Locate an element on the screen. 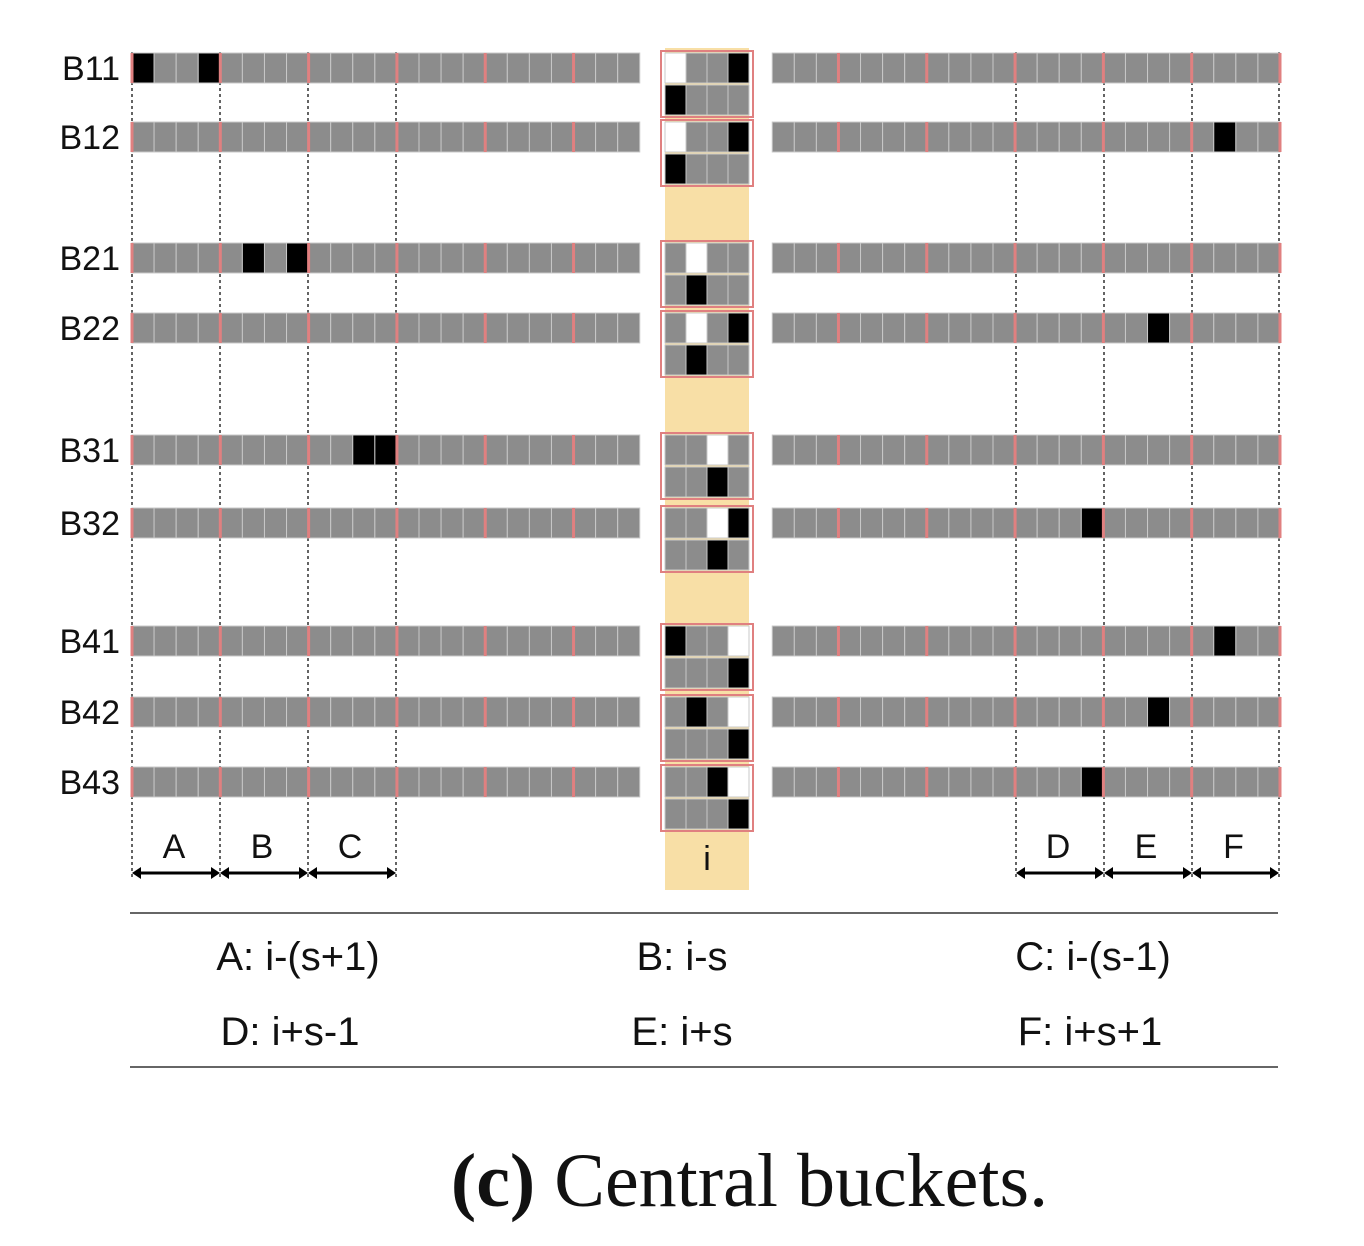 This screenshot has height=1246, width=1364. bucket-row-b43: B43 is located at coordinates (671, 798).